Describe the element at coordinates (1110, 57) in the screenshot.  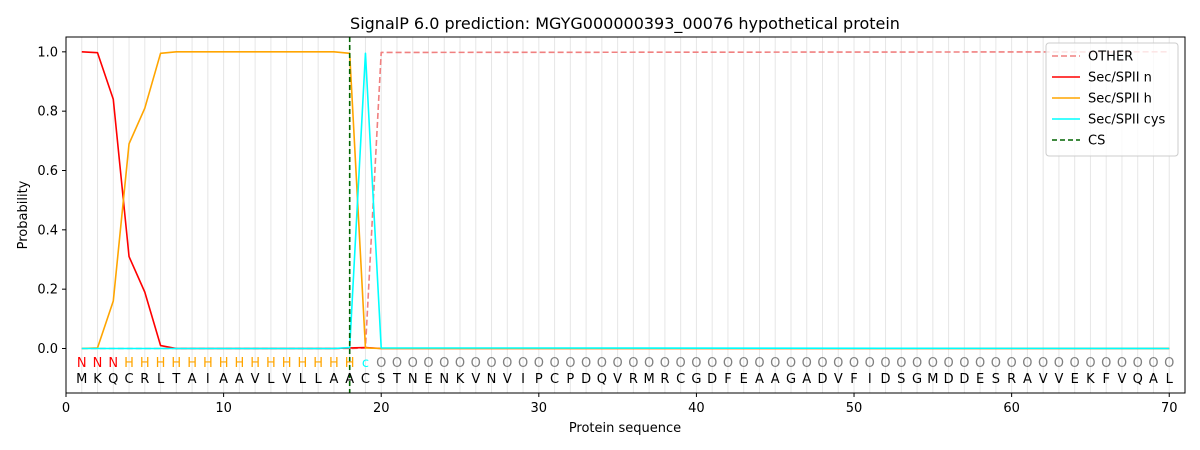
I see `legend-entry: OTHER` at that location.